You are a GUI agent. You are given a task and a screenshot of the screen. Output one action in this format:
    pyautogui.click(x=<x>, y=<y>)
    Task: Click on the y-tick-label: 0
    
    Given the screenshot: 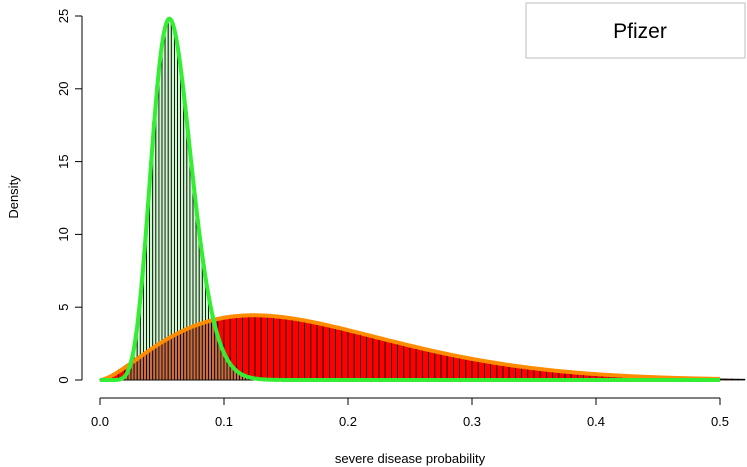 What is the action you would take?
    pyautogui.click(x=63, y=379)
    